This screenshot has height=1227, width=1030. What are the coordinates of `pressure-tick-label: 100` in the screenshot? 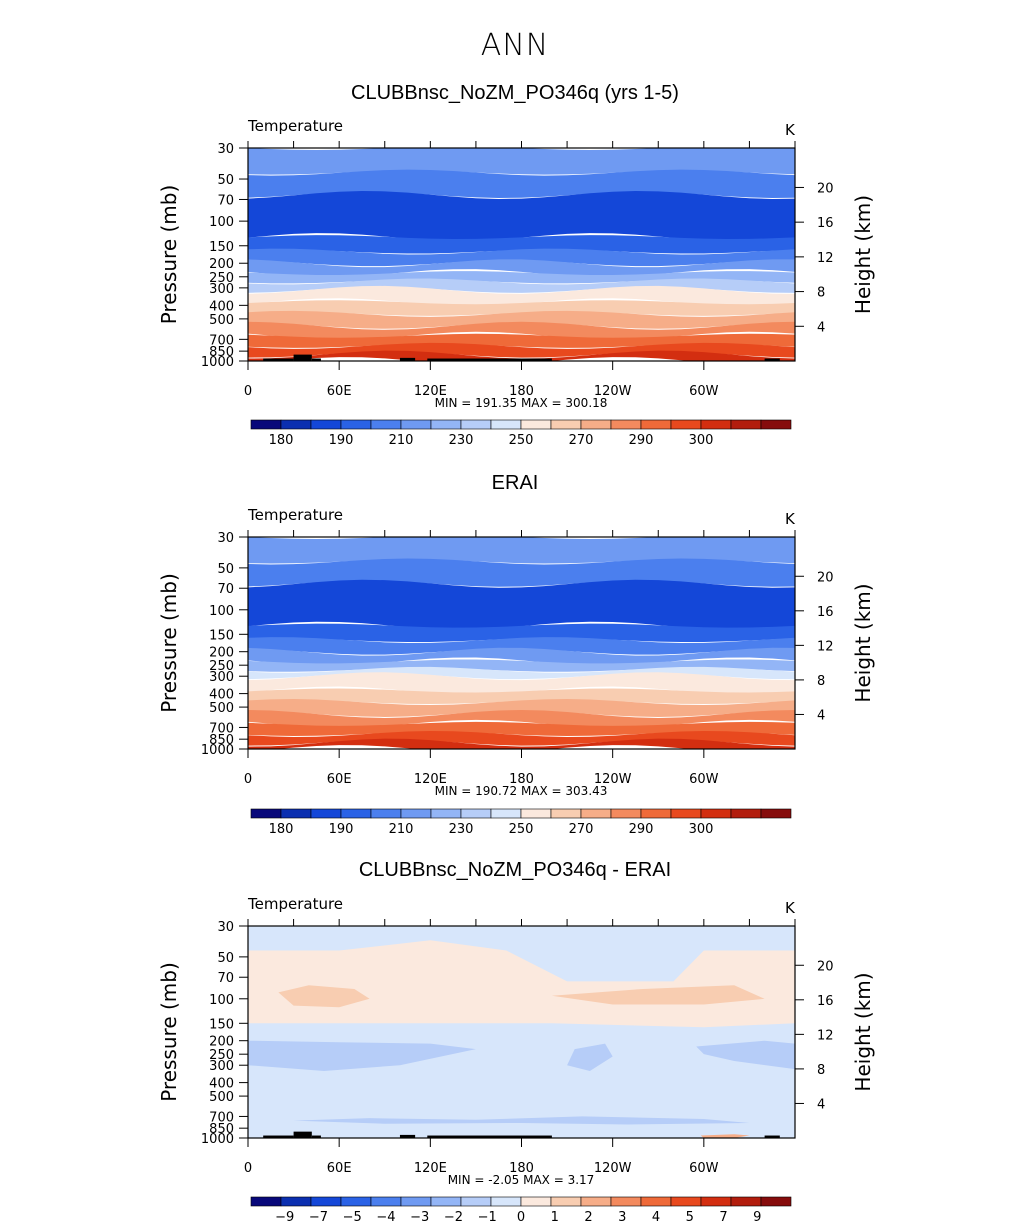 It's located at (221, 222).